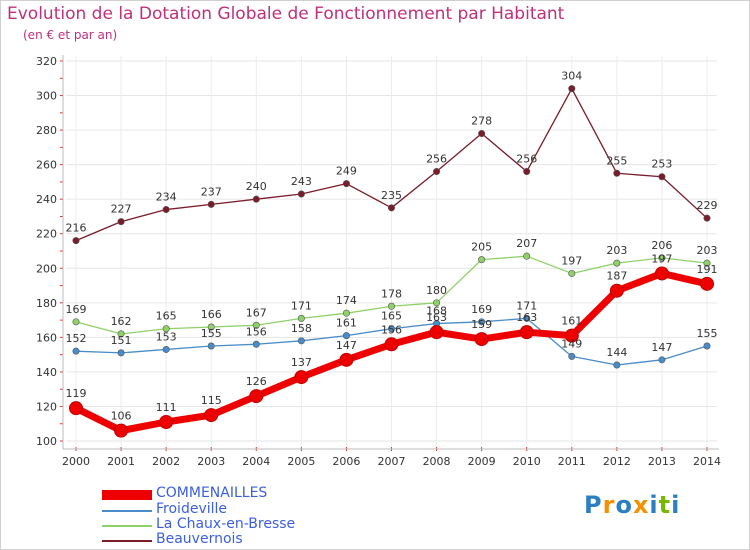  What do you see at coordinates (526, 159) in the screenshot?
I see `data-label-beauvernois-2010: 256` at bounding box center [526, 159].